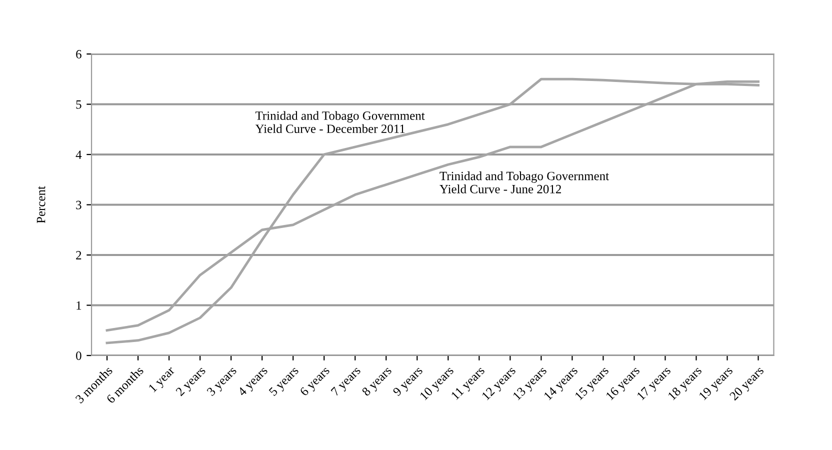  I want to click on series-label: Trinidad and Tobago Government Yield Curve - December 2011, so click(340, 122).